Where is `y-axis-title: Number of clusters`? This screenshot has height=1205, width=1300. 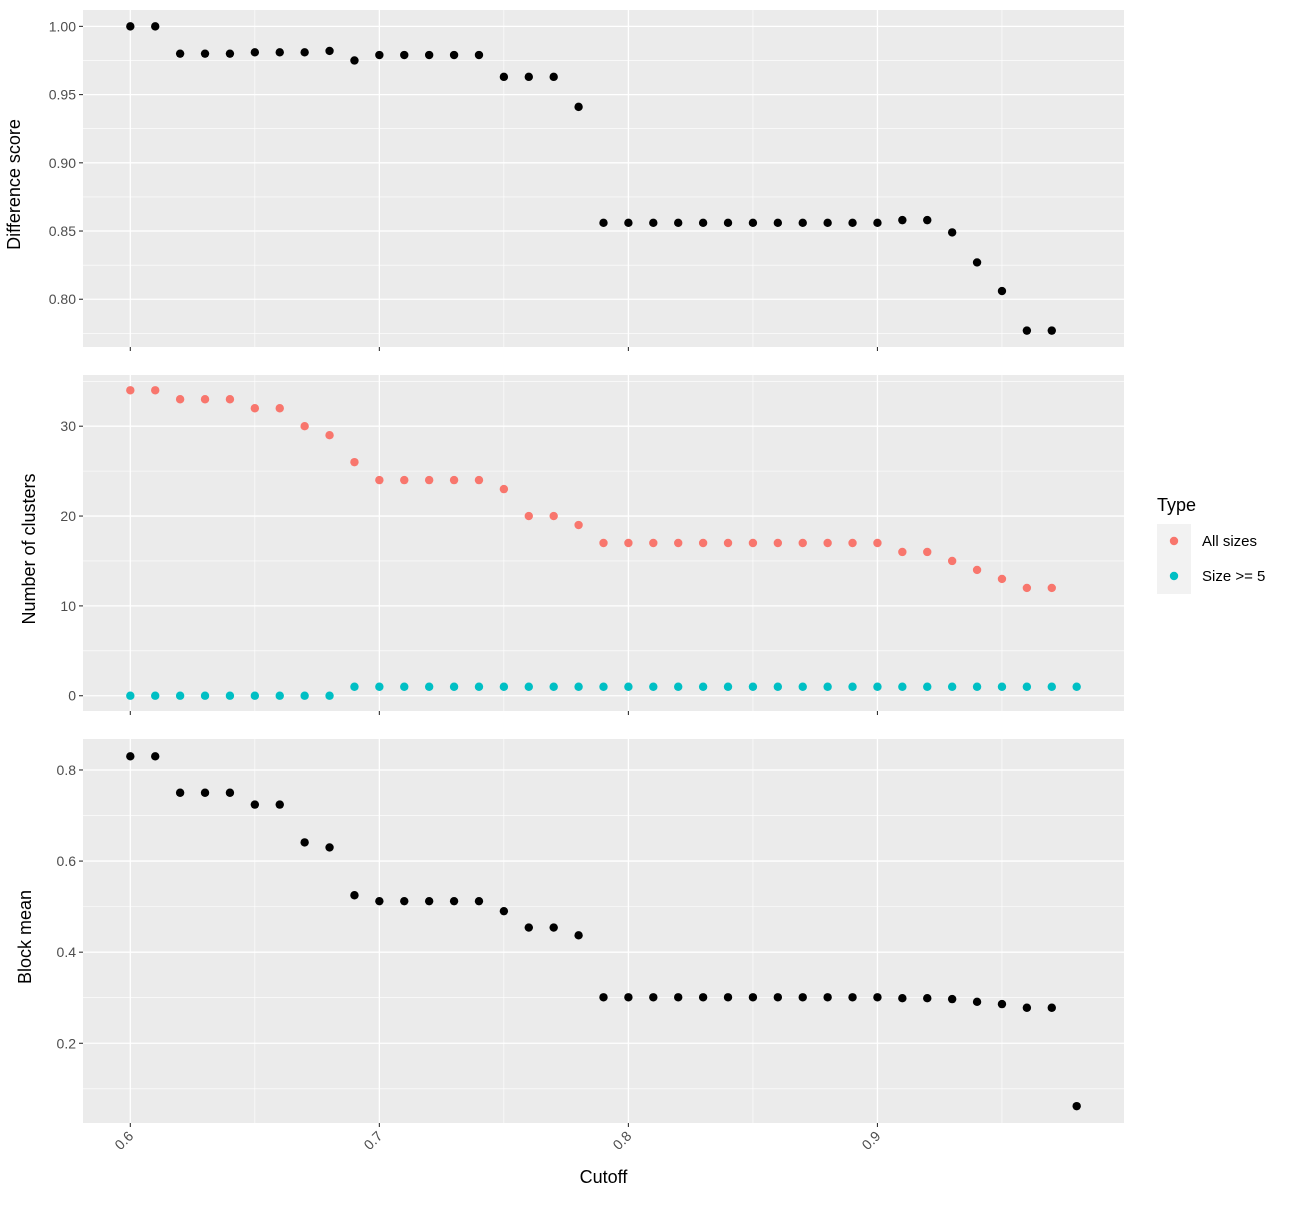
y-axis-title: Number of clusters is located at coordinates (29, 548).